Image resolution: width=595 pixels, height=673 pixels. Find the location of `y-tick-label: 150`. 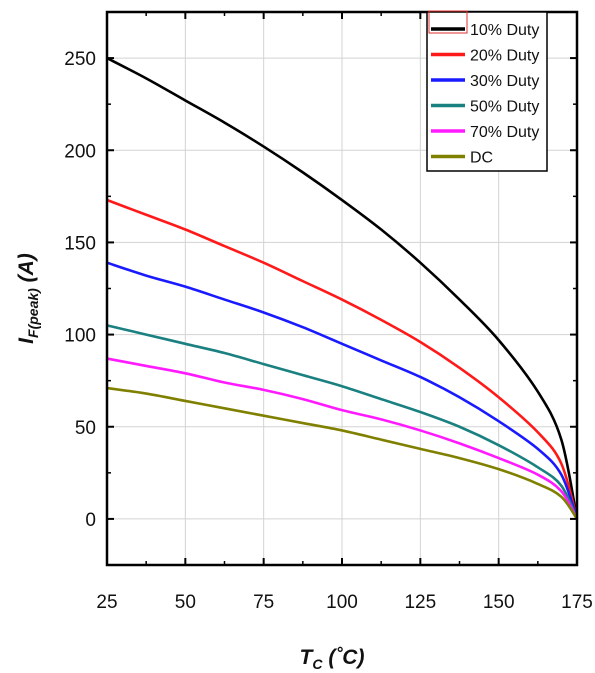

y-tick-label: 150 is located at coordinates (80, 243).